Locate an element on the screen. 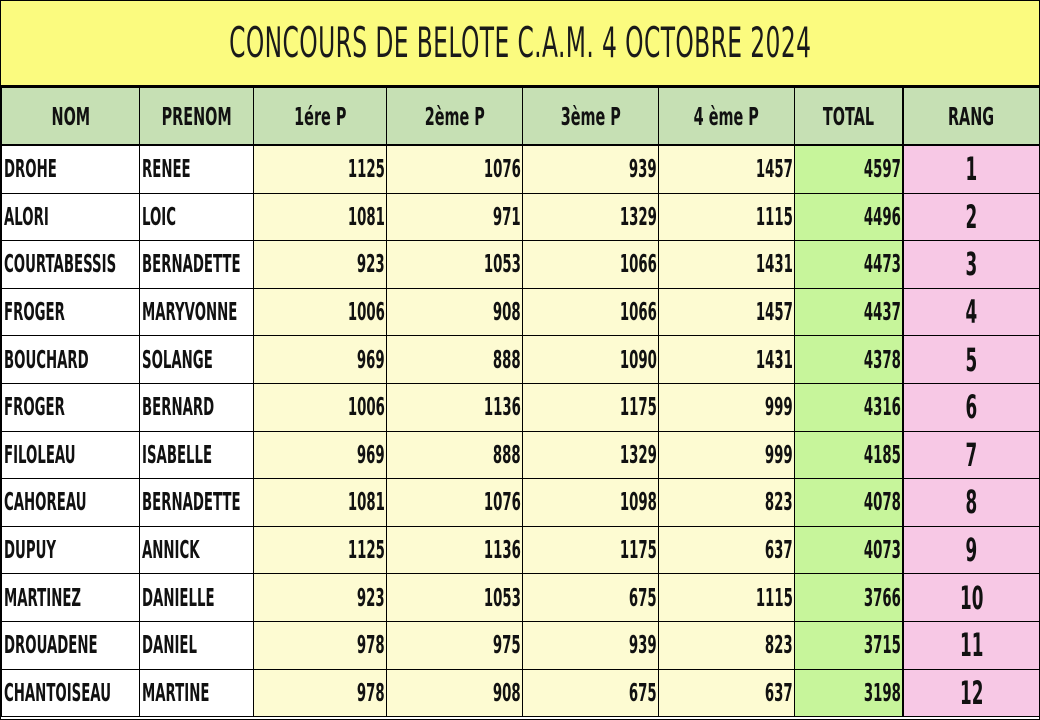 The height and width of the screenshot is (720, 1040). cell-p4: 1115 is located at coordinates (726, 217).